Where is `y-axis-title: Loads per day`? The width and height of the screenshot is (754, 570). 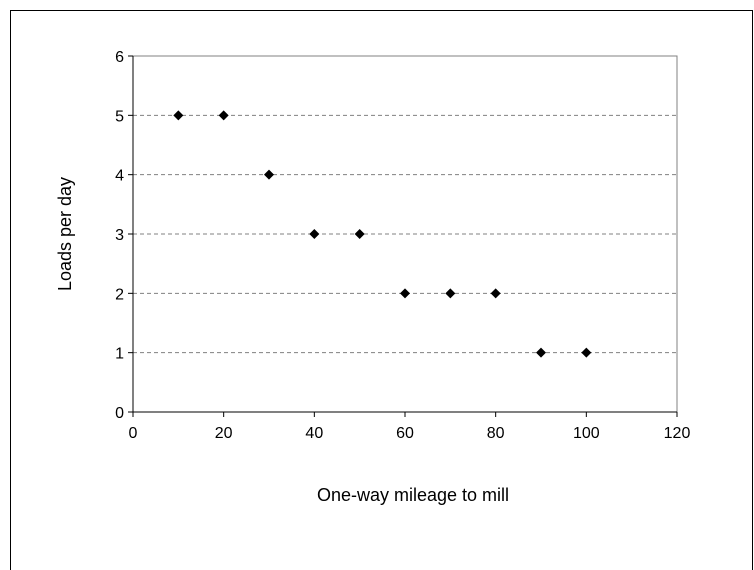
y-axis-title: Loads per day is located at coordinates (65, 234).